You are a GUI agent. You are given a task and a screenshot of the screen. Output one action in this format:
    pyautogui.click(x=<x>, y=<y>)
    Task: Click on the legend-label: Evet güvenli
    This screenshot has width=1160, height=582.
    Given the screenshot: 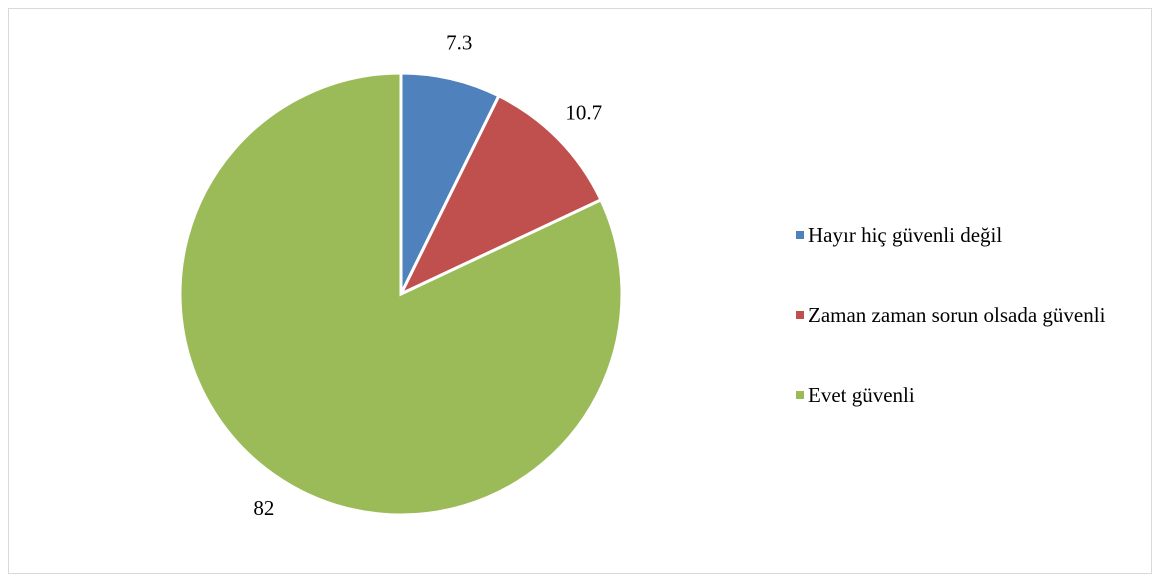 What is the action you would take?
    pyautogui.click(x=861, y=395)
    